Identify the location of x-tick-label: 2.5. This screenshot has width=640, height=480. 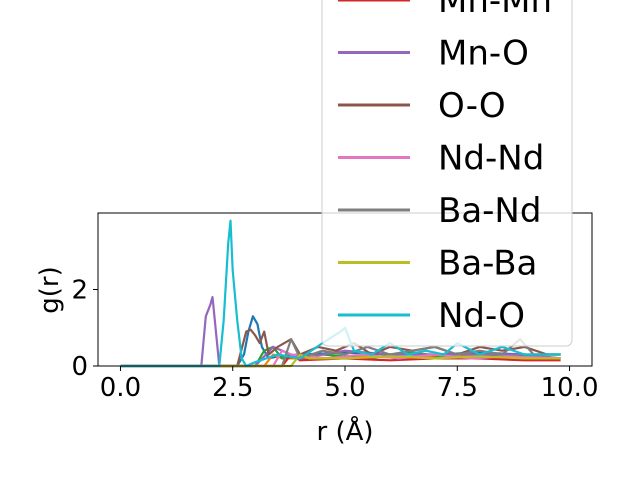
(232, 388).